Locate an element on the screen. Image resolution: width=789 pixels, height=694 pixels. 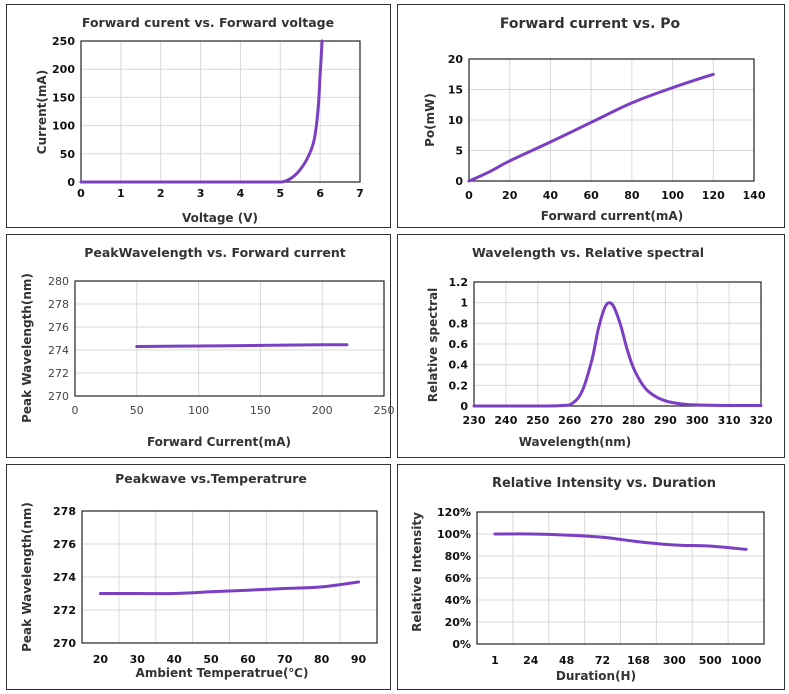
y-tick-label: 0.2 is located at coordinates (459, 385).